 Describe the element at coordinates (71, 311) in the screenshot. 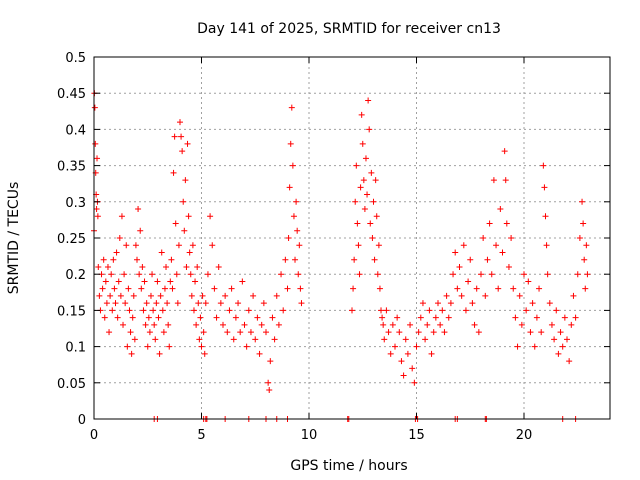

I see `y-tick-label: 0.15` at that location.